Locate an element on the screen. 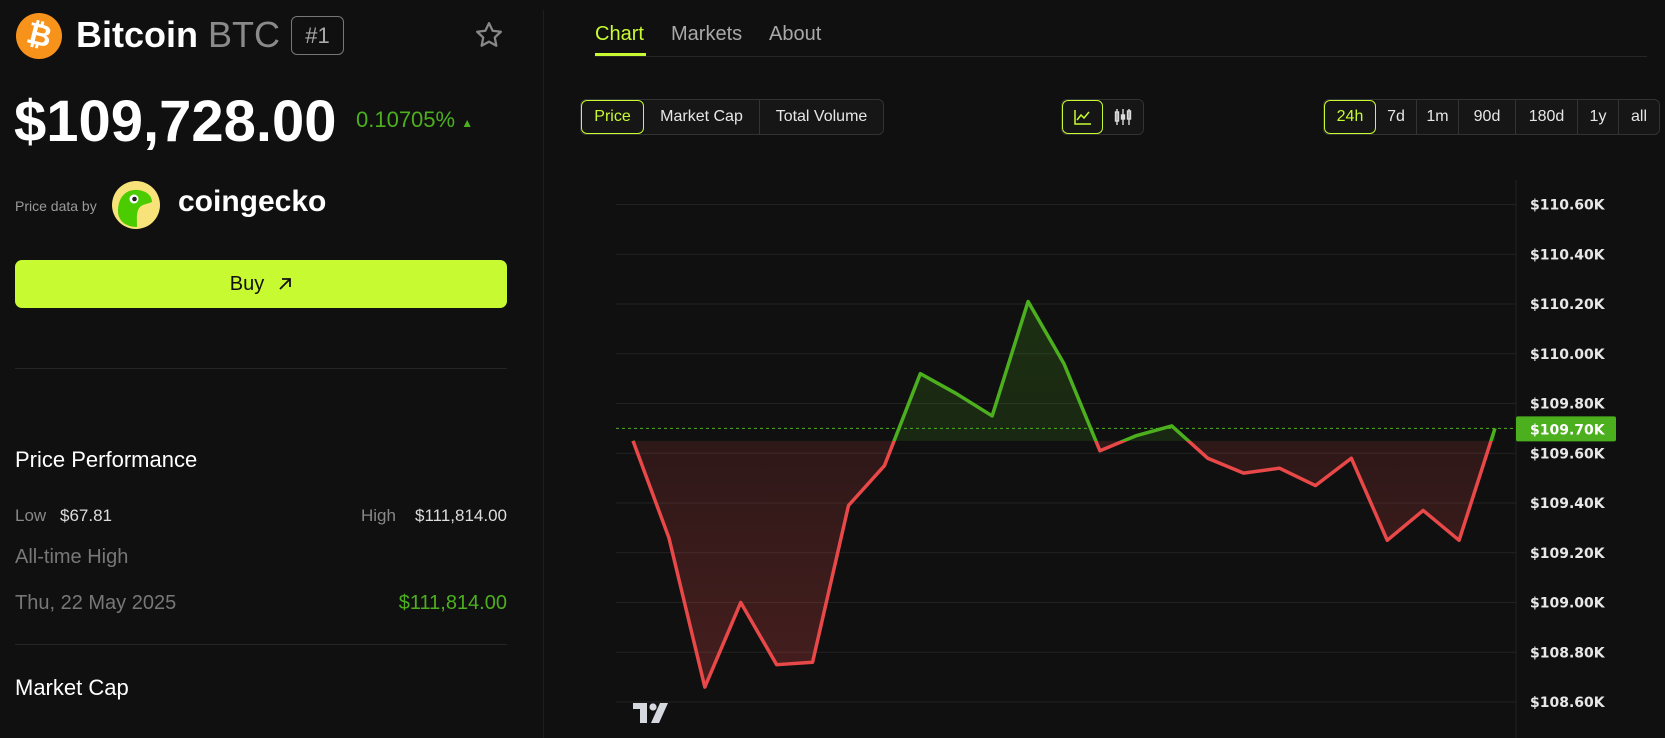 The image size is (1665, 738). tabs-divider is located at coordinates (1121, 56).